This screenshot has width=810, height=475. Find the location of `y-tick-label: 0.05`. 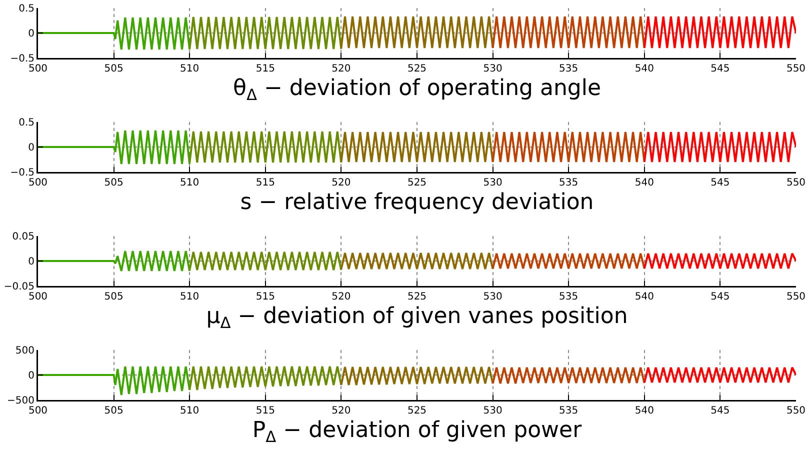

y-tick-label: 0.05 is located at coordinates (23, 237).